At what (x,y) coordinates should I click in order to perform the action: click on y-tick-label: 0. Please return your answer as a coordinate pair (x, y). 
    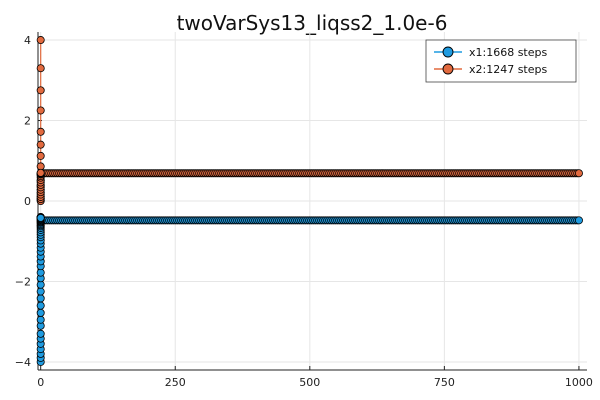
    Looking at the image, I should click on (27, 201).